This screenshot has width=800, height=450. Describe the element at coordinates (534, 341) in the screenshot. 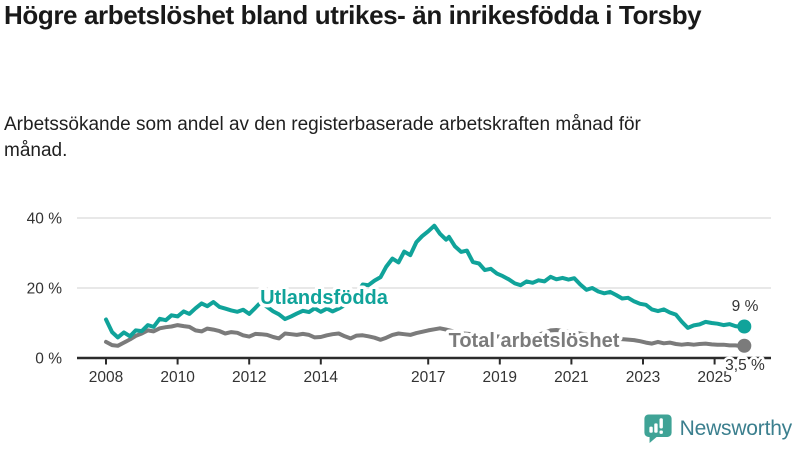

I see `series-label: Total arbetslöshet` at that location.